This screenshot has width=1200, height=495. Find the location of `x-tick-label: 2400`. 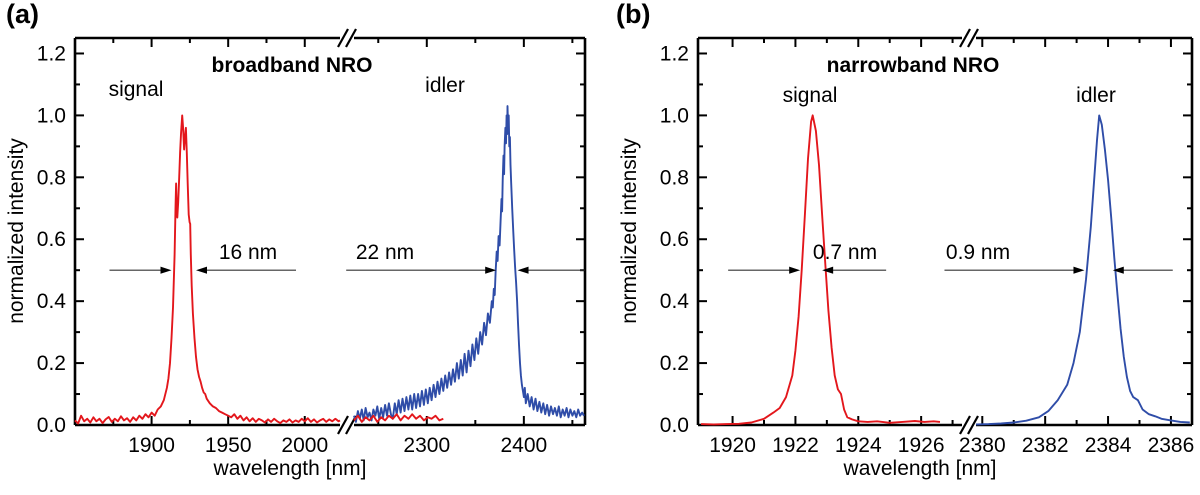

x-tick-label: 2400 is located at coordinates (523, 445).